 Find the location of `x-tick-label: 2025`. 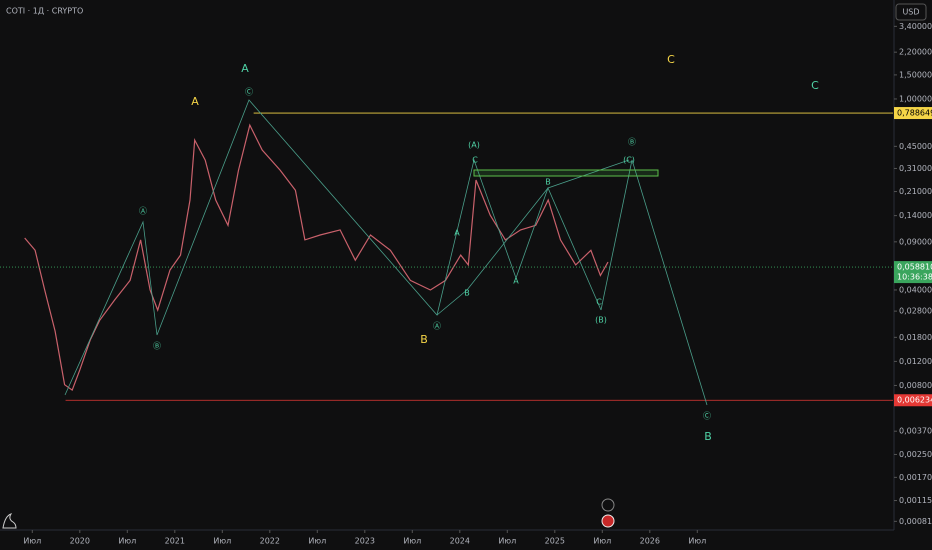

x-tick-label: 2025 is located at coordinates (555, 541).